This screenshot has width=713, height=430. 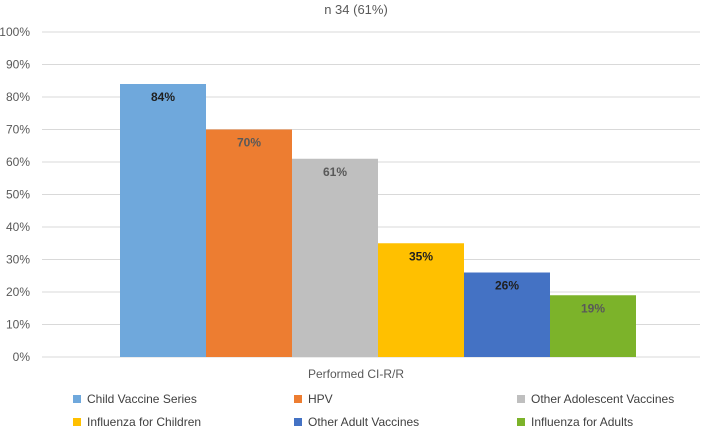 What do you see at coordinates (18, 162) in the screenshot?
I see `y-tick-label: 60%` at bounding box center [18, 162].